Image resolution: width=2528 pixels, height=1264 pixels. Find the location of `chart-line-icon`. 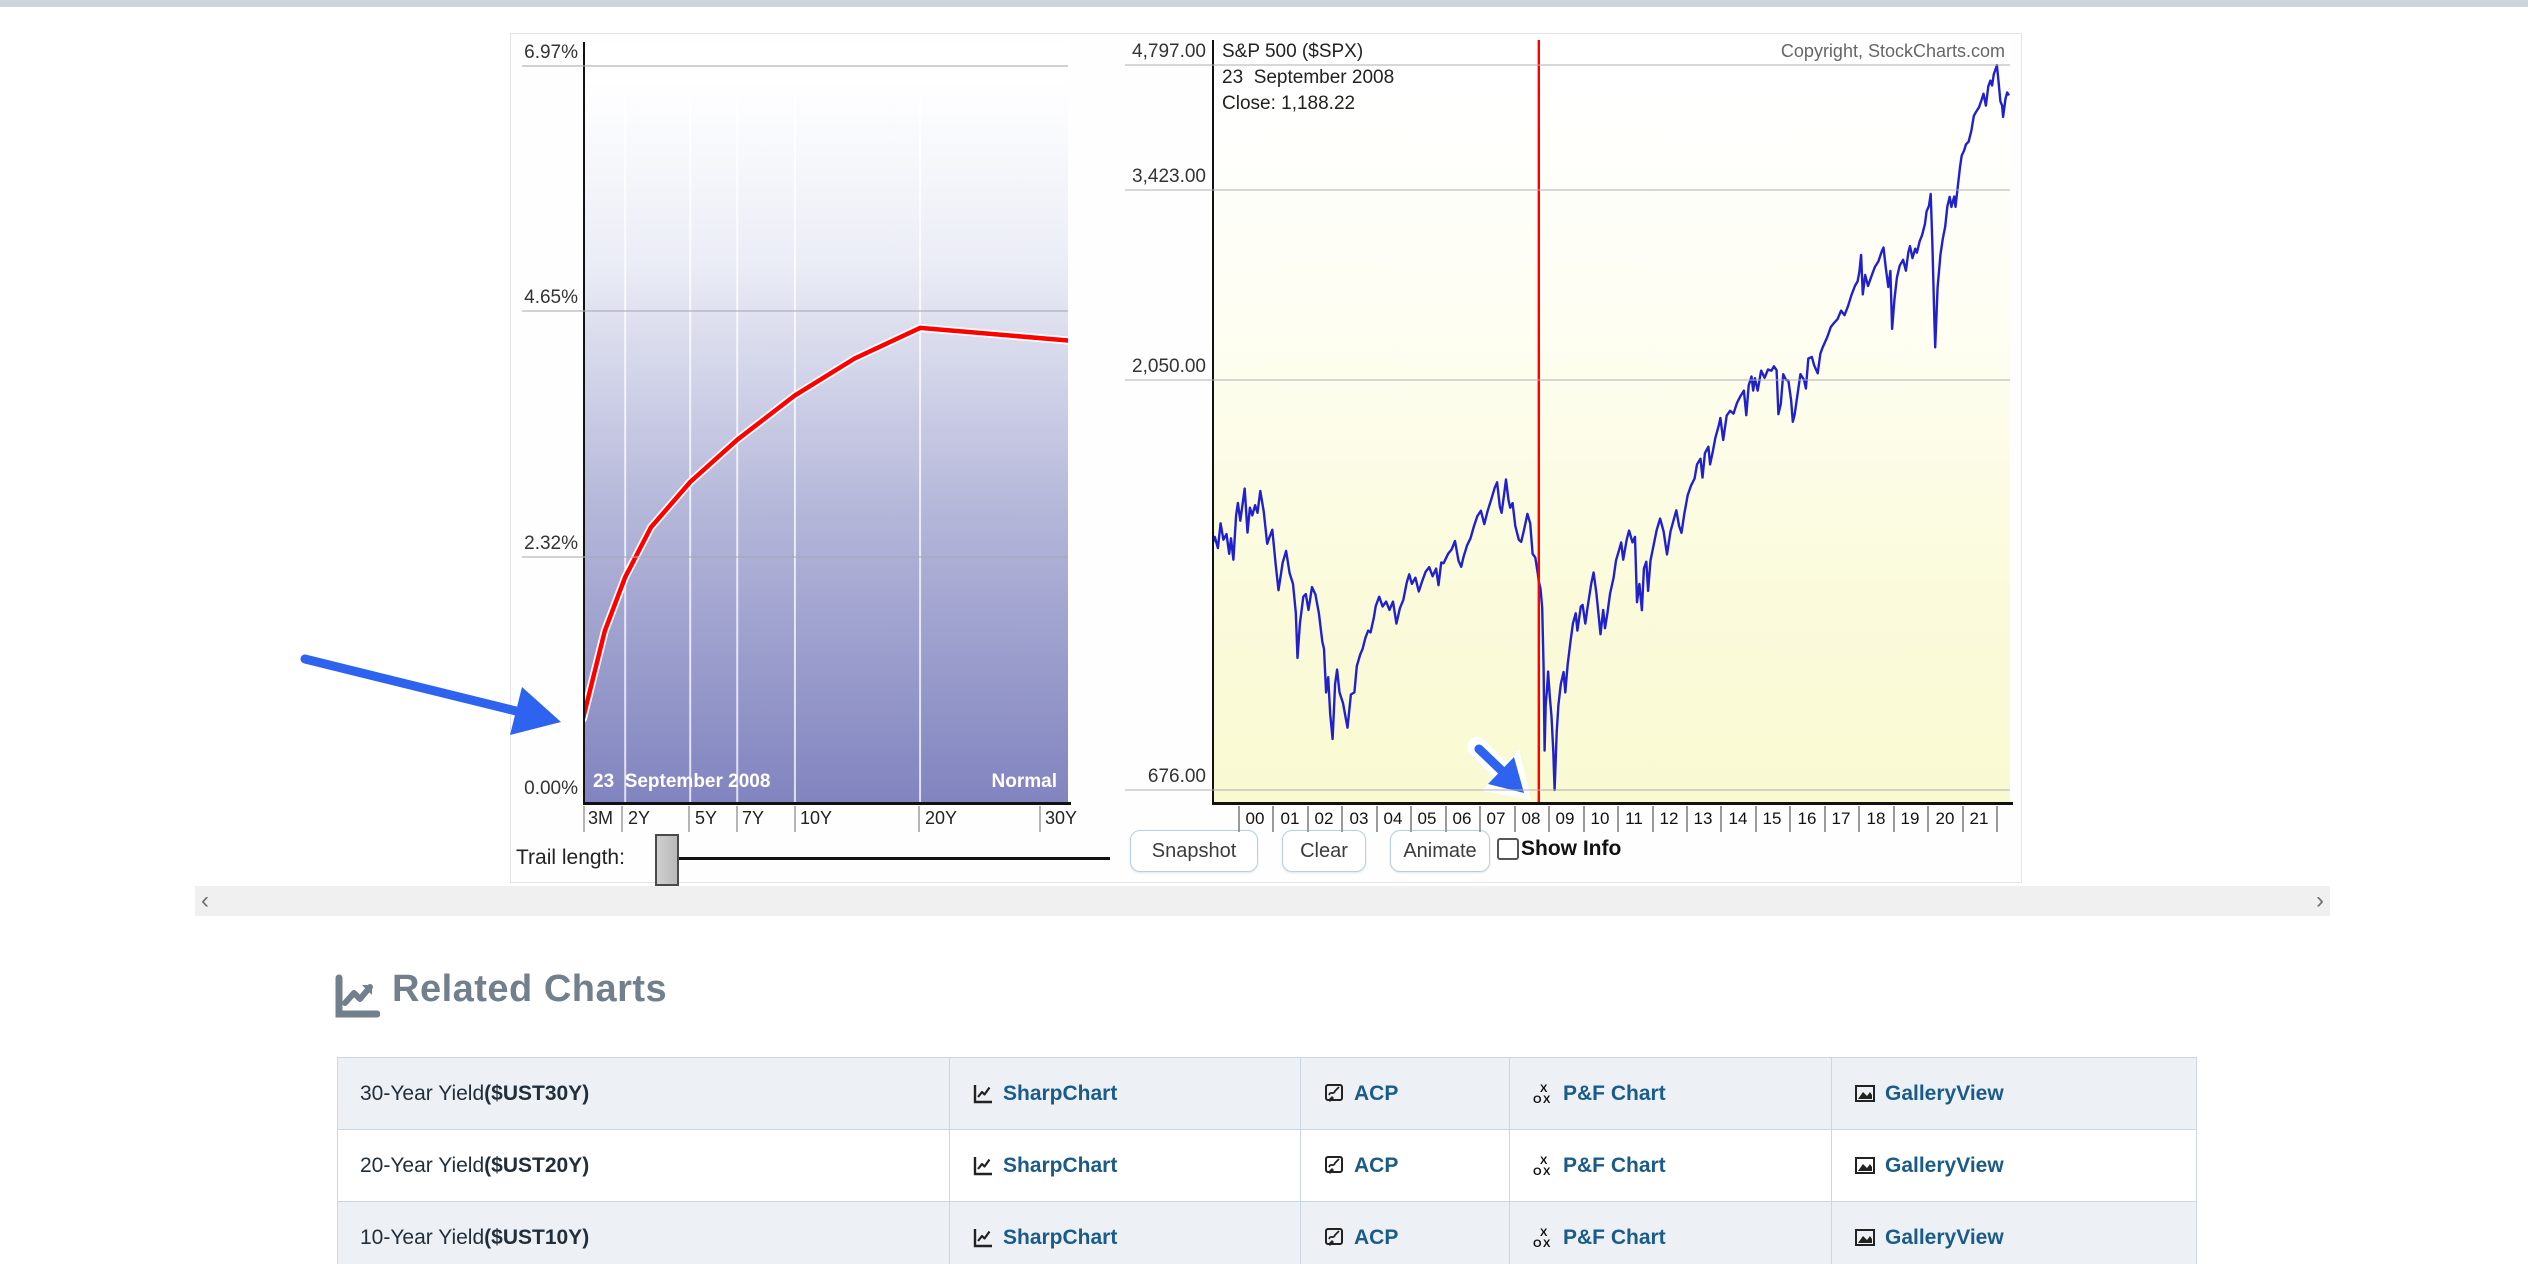

chart-line-icon is located at coordinates (357, 996).